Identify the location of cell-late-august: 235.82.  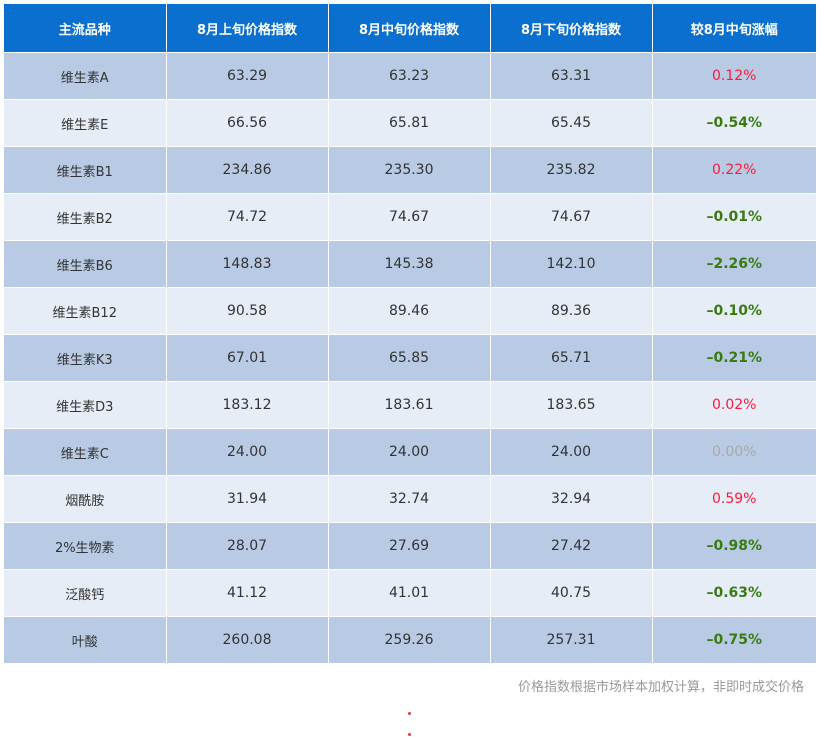
(571, 170).